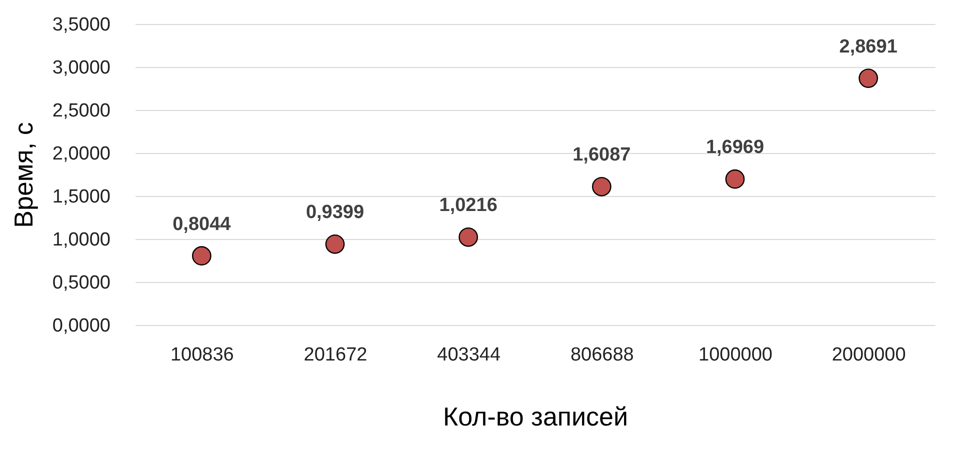 Image resolution: width=974 pixels, height=451 pixels. I want to click on text: 1,6087, so click(601, 155).